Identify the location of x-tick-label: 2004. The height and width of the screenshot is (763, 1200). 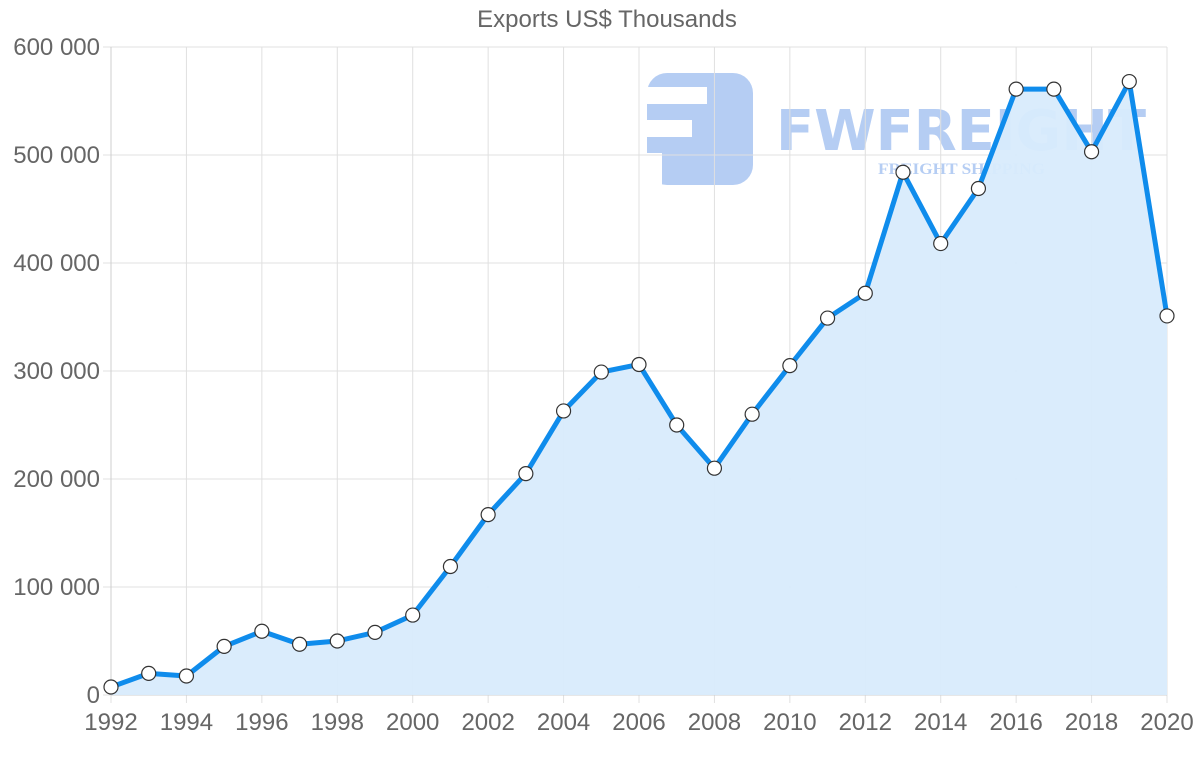
(563, 722).